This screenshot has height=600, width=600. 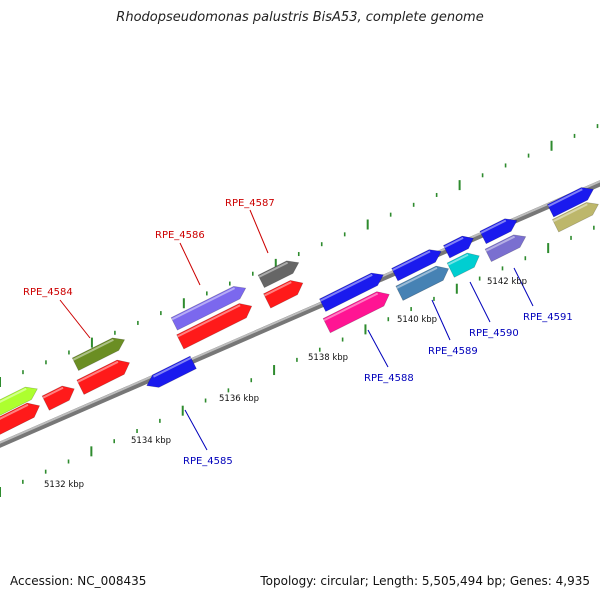 I want to click on gene-rpe4586, so click(x=208, y=308).